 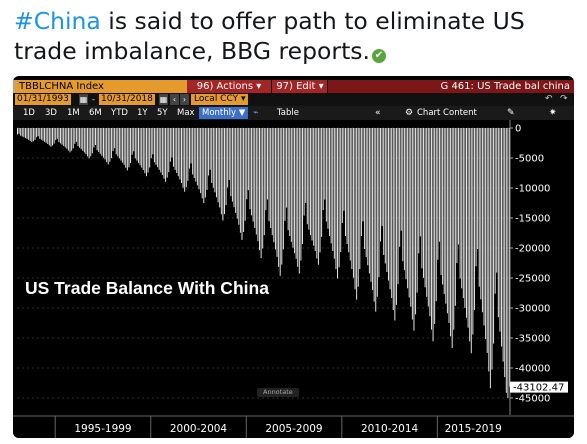 What do you see at coordinates (119, 113) in the screenshot?
I see `period-ytd: YTD` at bounding box center [119, 113].